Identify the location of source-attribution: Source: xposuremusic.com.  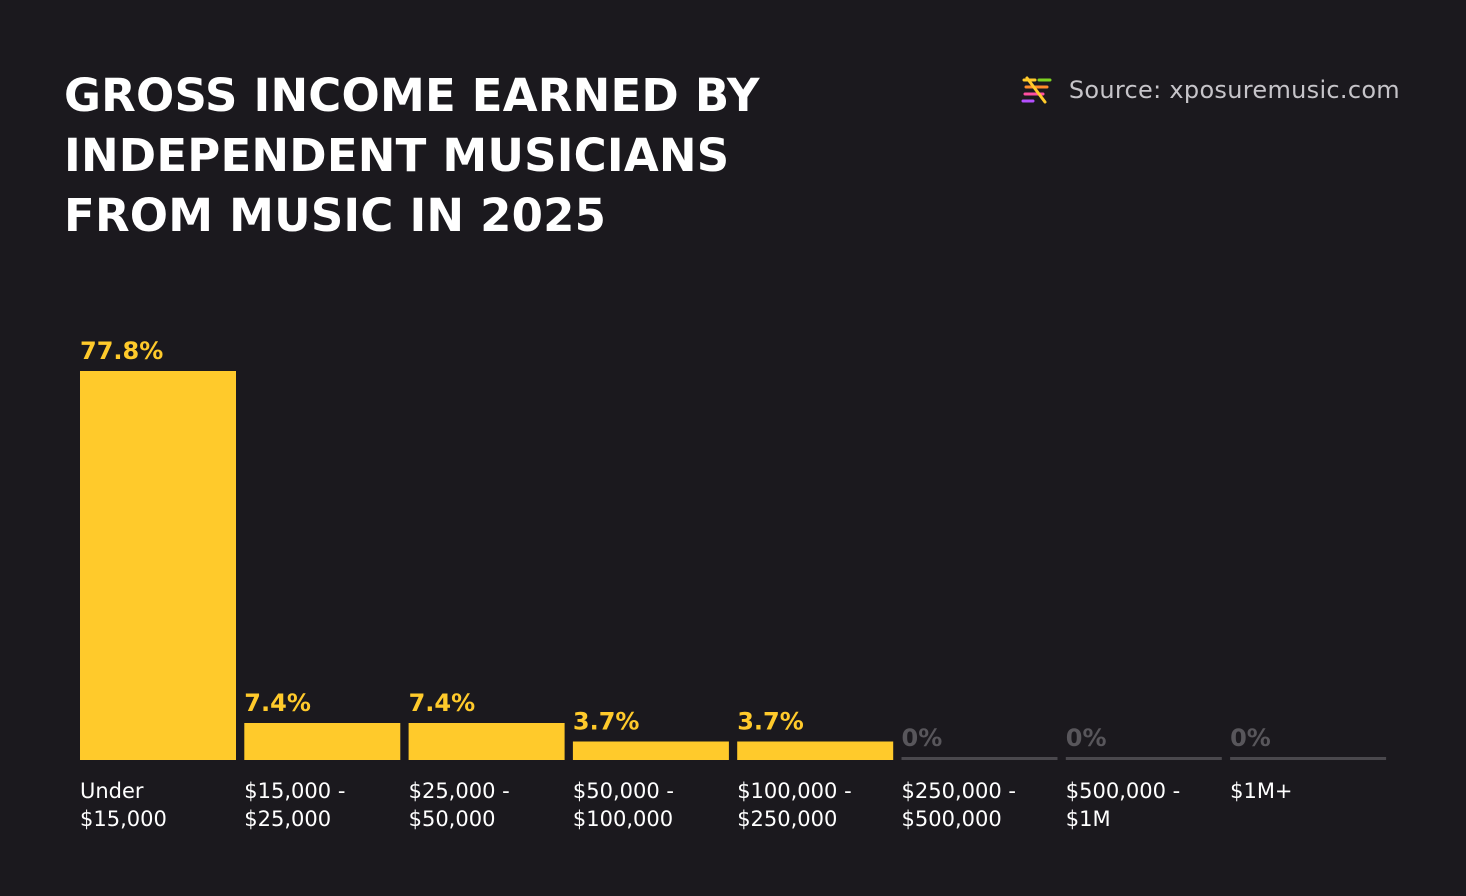
(1210, 90).